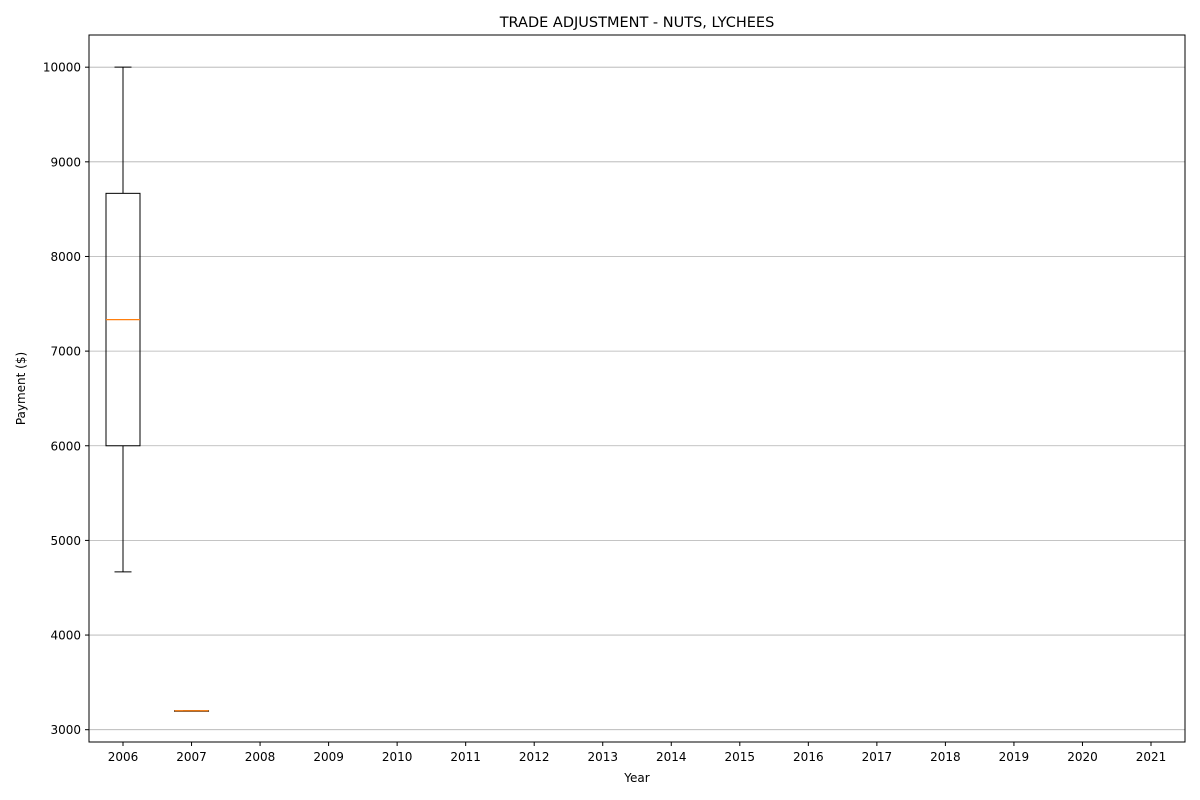 The image size is (1200, 800). Describe the element at coordinates (945, 757) in the screenshot. I see `x-tick-label: 2018` at that location.